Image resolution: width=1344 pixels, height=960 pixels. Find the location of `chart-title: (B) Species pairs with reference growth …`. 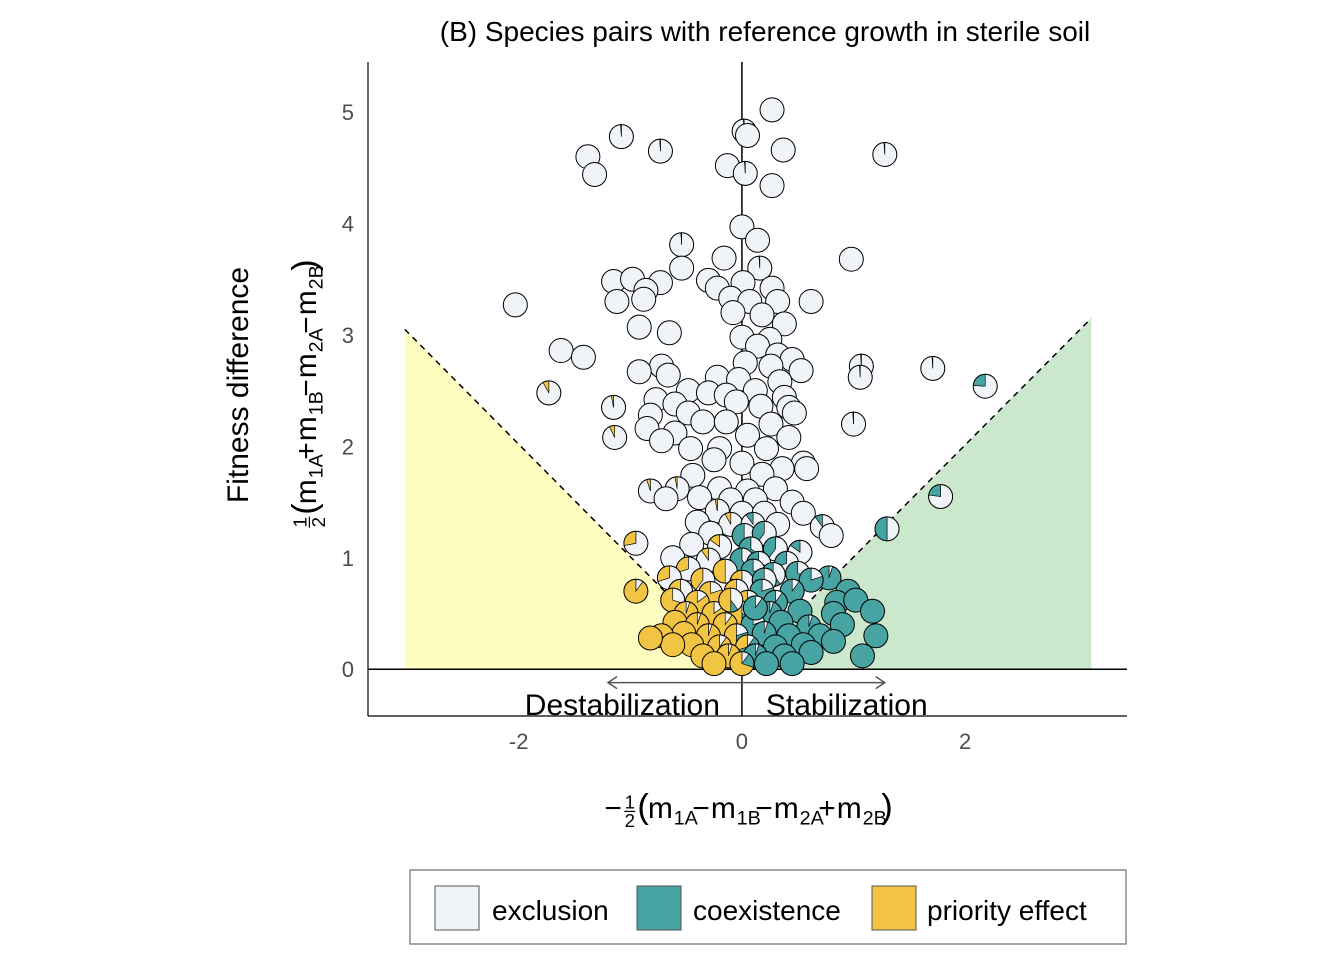

chart-title: (B) Species pairs with reference growth … is located at coordinates (765, 31).